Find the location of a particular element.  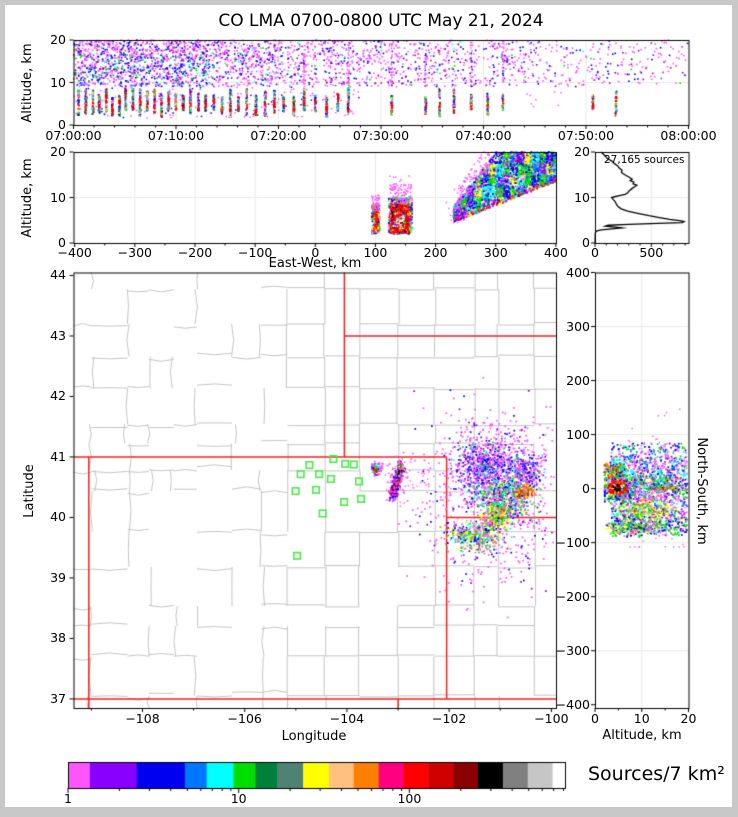

latitude-tick-label: 43 is located at coordinates (58, 335).